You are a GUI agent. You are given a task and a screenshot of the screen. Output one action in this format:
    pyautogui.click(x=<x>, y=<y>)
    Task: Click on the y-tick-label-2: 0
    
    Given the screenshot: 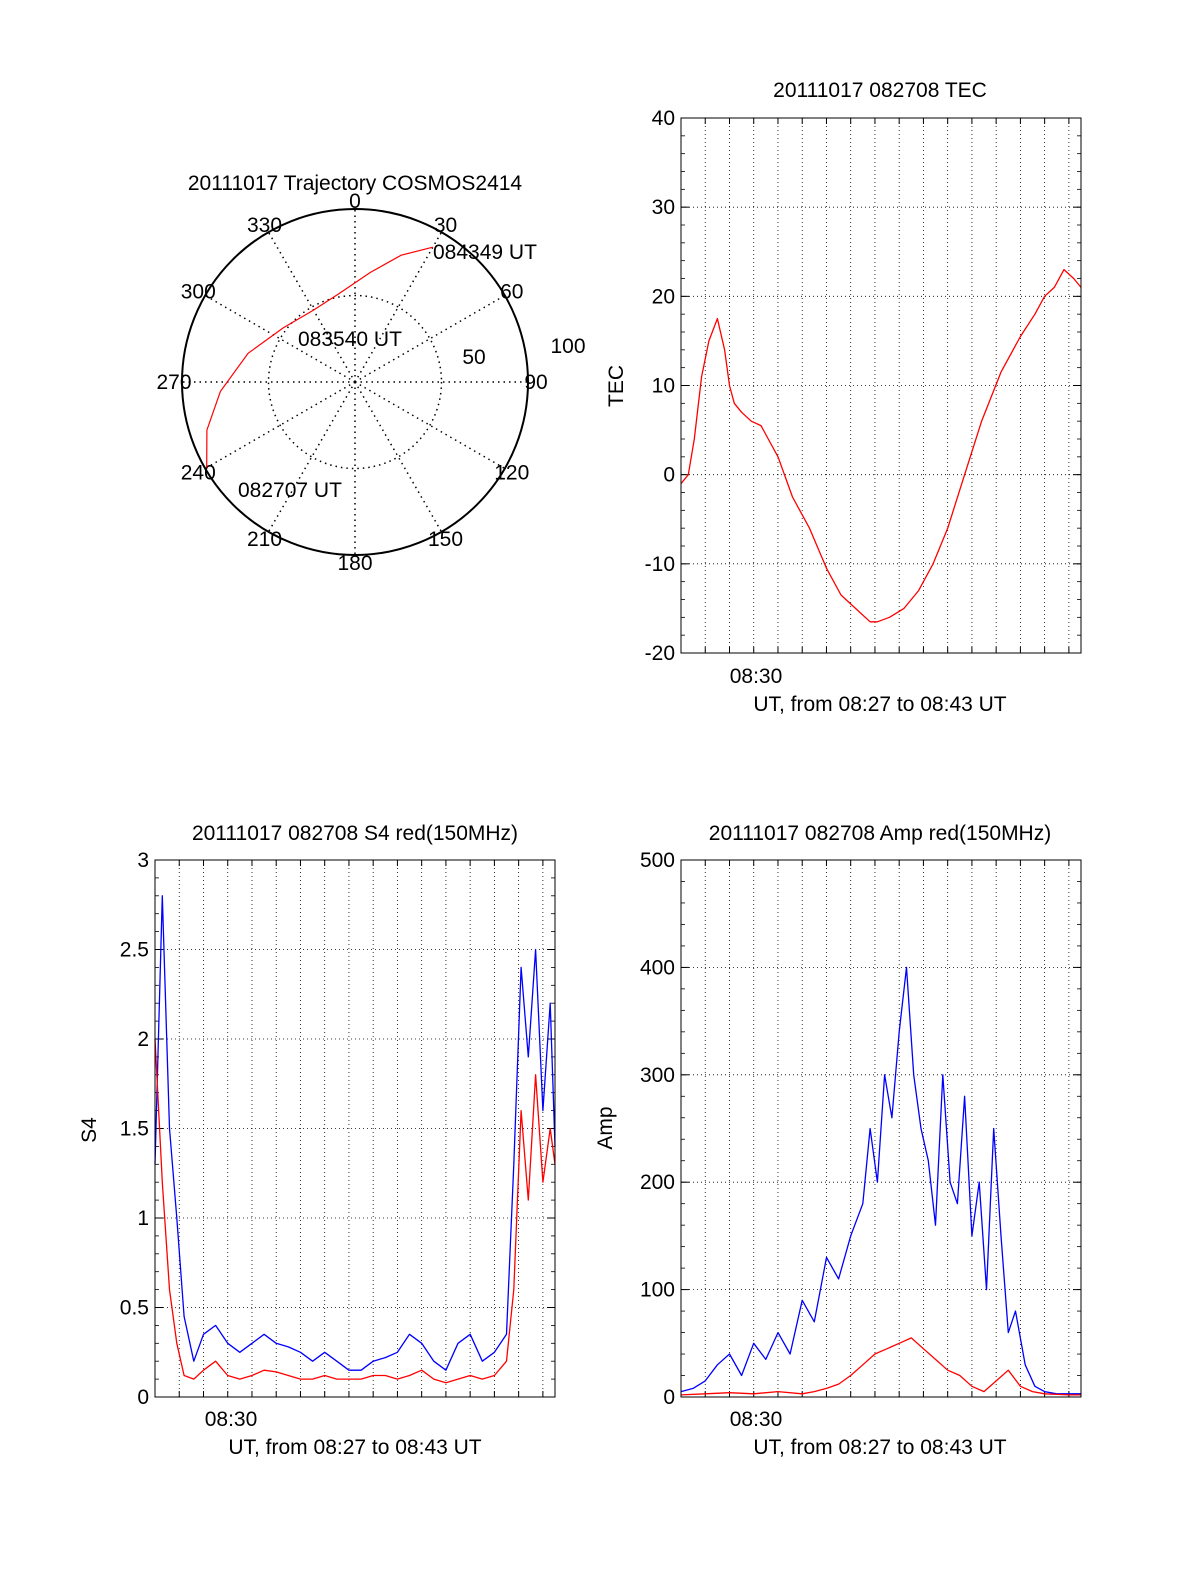 What is the action you would take?
    pyautogui.click(x=669, y=475)
    